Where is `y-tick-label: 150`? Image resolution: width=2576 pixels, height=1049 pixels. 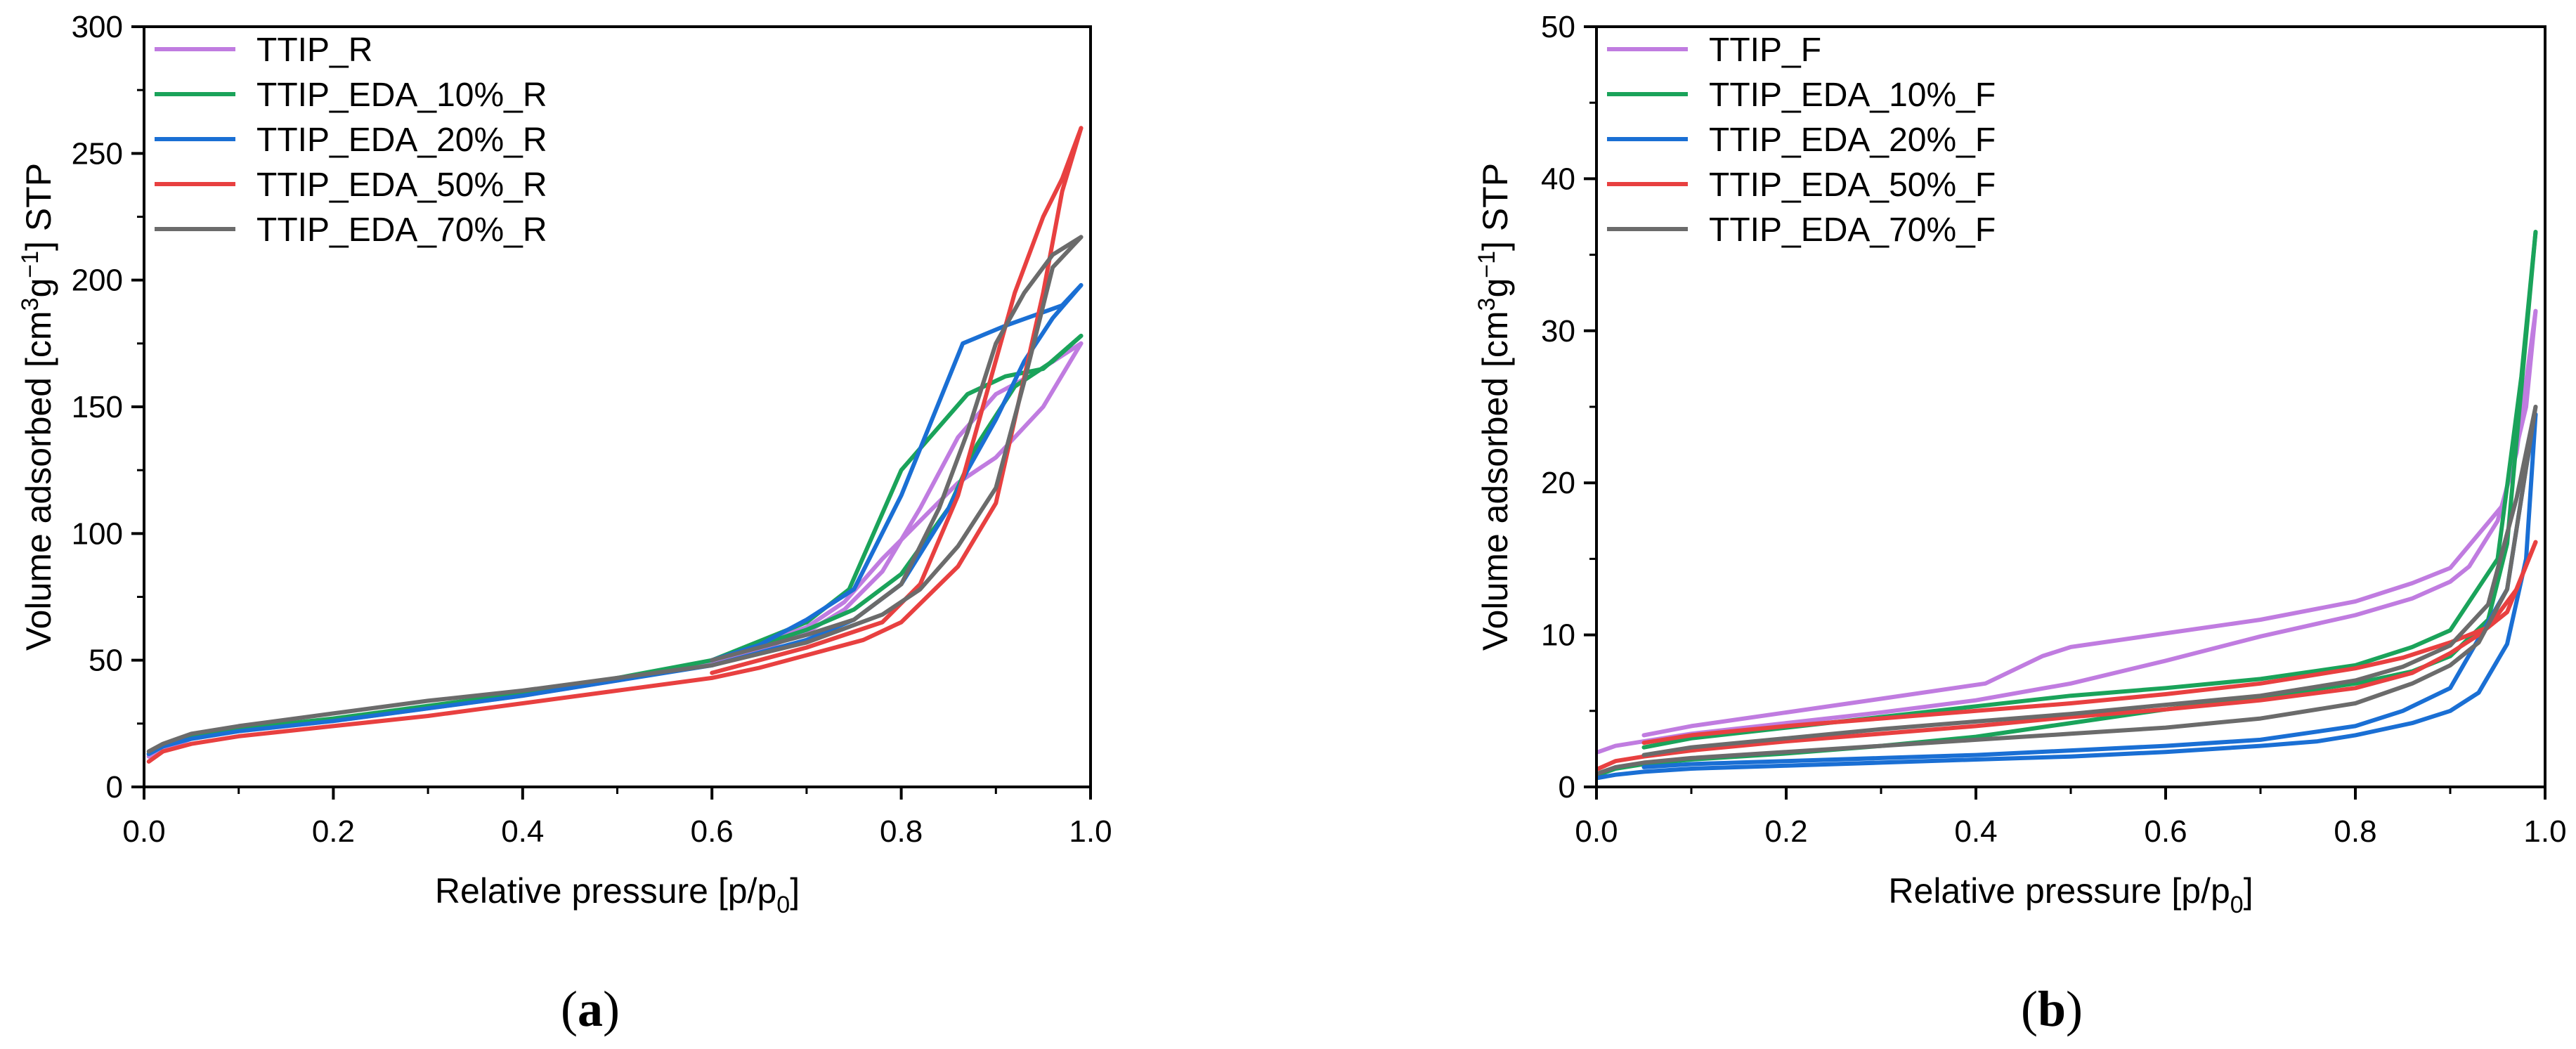 y-tick-label: 150 is located at coordinates (97, 407).